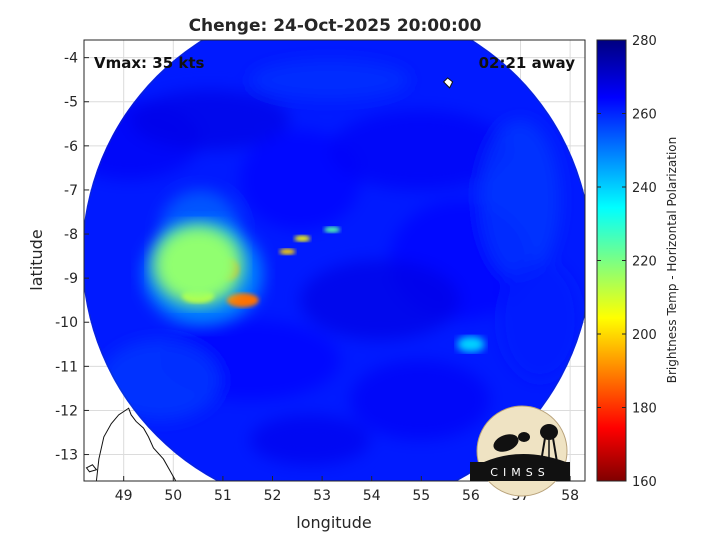 This screenshot has width=720, height=540. I want to click on y-tick-label: -8, so click(71, 235).